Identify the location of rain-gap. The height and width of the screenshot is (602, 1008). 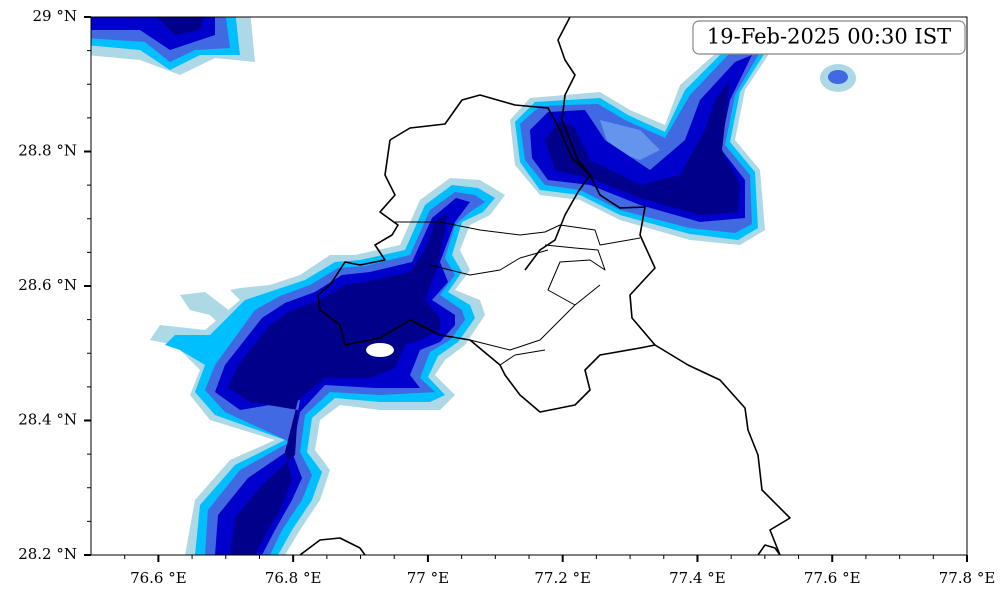
(380, 350).